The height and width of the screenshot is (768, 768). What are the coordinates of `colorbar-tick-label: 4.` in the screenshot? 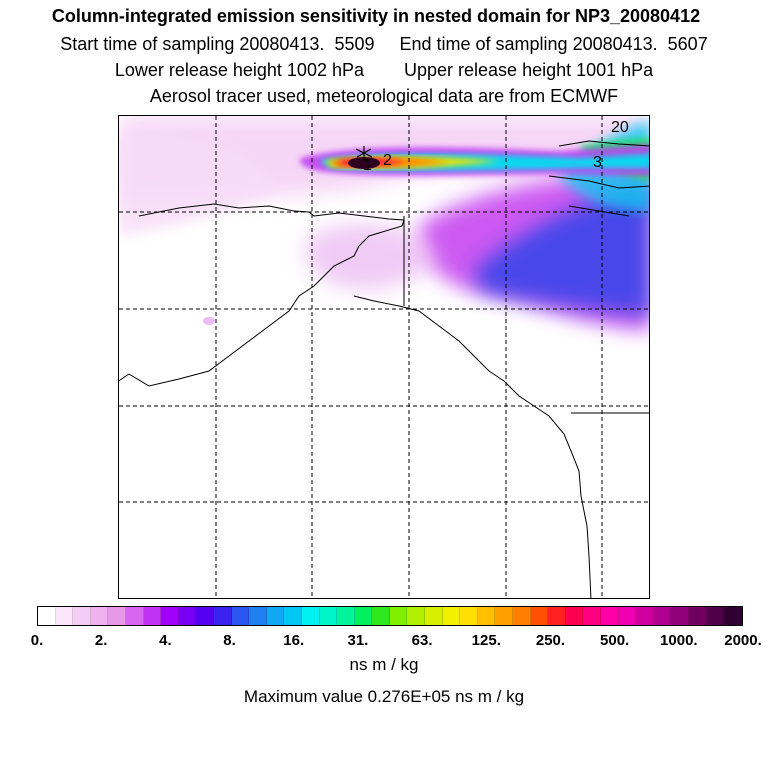 It's located at (165, 640).